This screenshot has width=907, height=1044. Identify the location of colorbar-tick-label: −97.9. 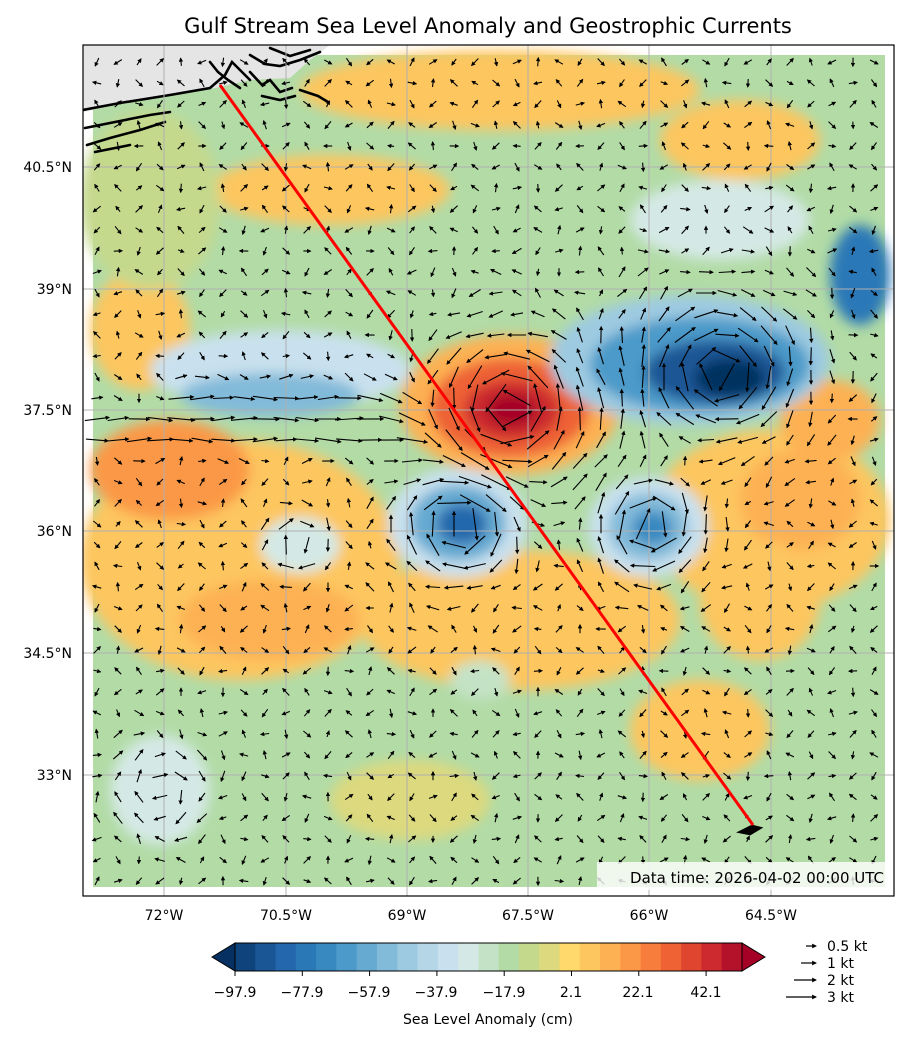
(235, 993).